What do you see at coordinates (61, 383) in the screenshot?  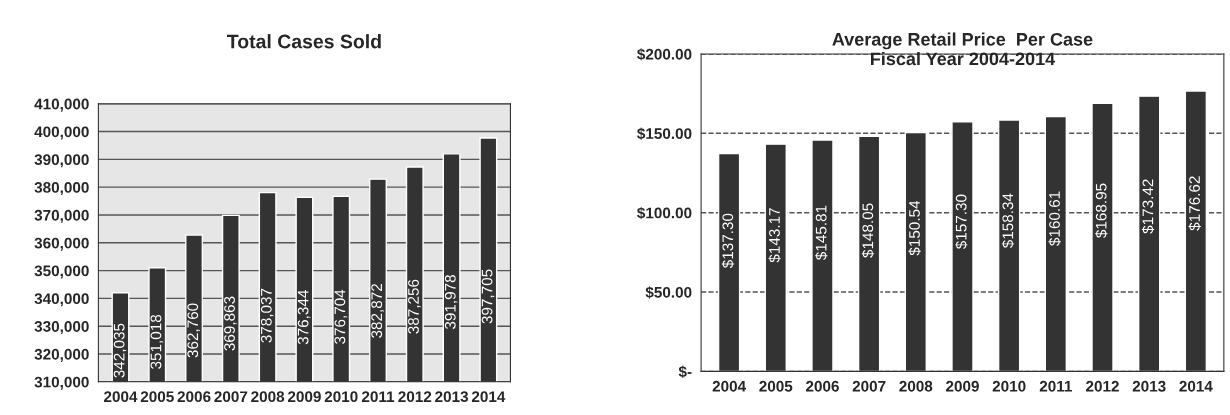 I see `y-tick-label: 310,000` at bounding box center [61, 383].